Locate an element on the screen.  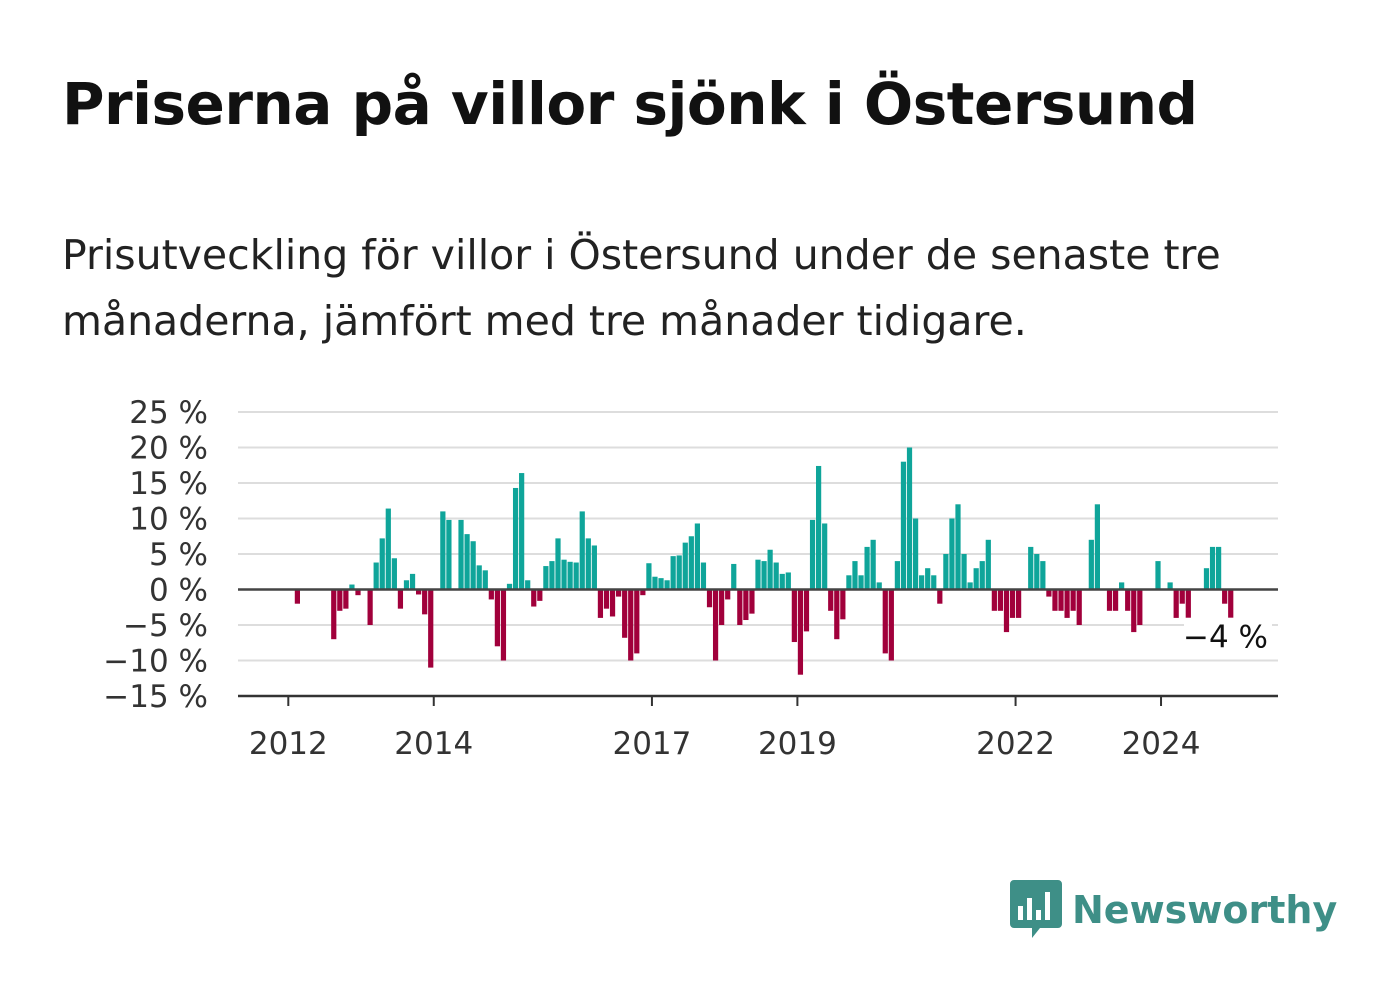
y-tick-label: 5 % is located at coordinates (178, 555).